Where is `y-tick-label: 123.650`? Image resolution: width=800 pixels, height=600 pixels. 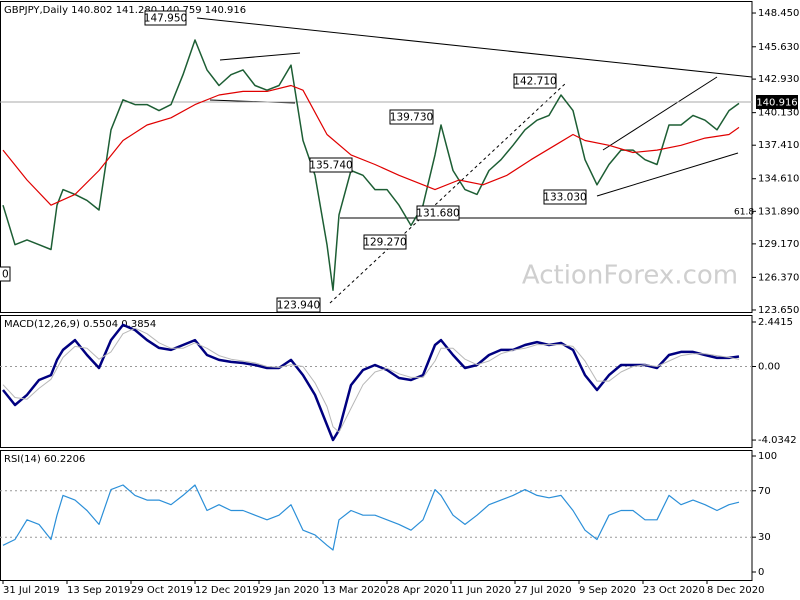 y-tick-label: 123.650 is located at coordinates (778, 310).